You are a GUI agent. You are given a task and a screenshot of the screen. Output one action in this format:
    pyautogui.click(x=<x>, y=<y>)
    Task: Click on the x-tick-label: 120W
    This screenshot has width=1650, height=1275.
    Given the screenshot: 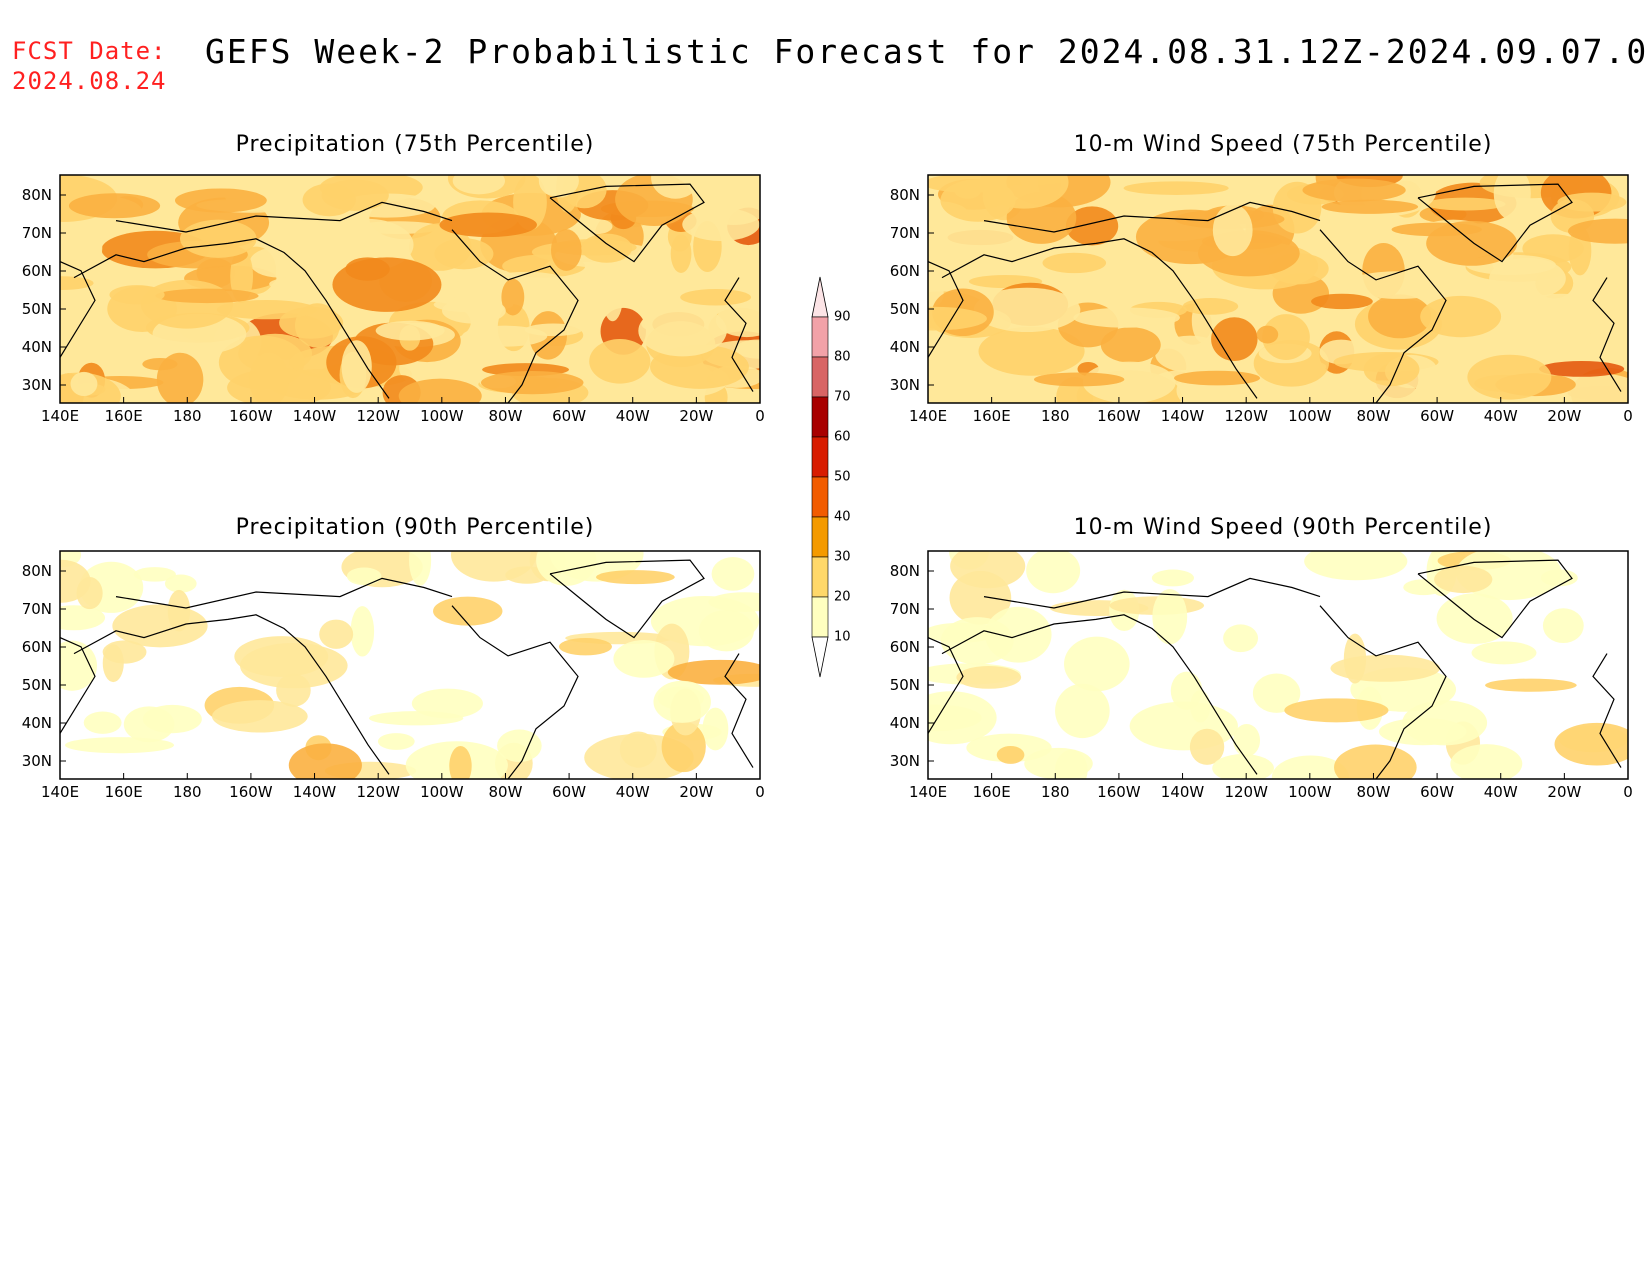 What is the action you would take?
    pyautogui.click(x=1246, y=416)
    